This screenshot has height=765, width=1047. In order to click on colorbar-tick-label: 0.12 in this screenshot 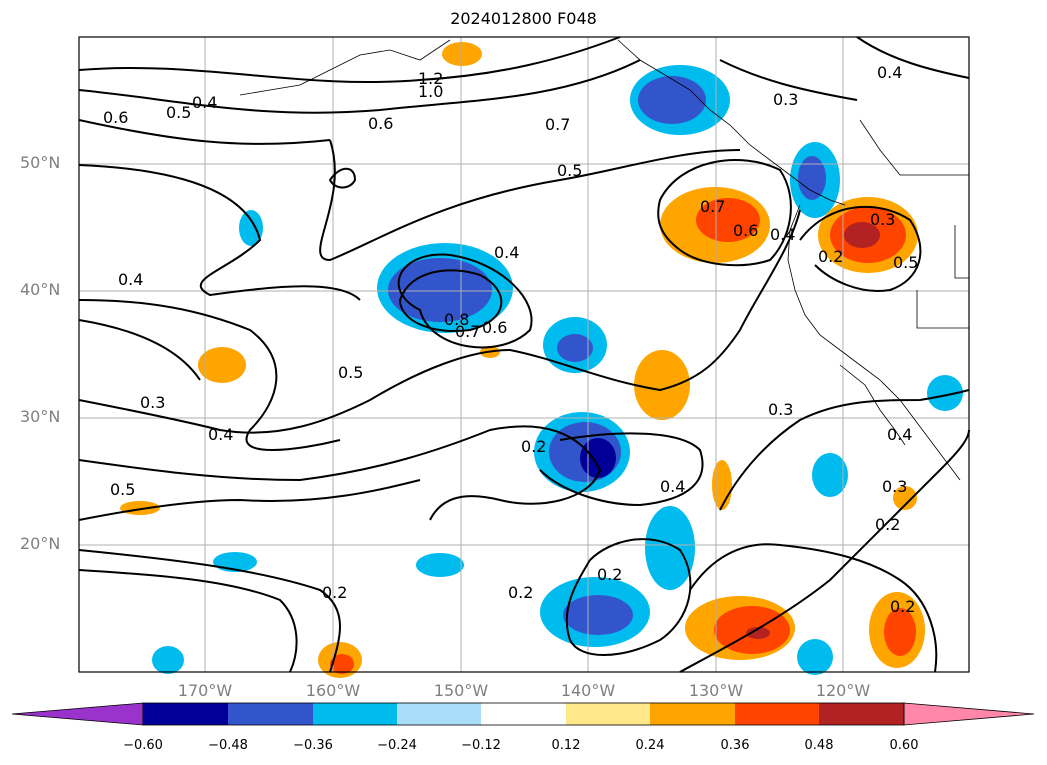, I will do `click(566, 745)`.